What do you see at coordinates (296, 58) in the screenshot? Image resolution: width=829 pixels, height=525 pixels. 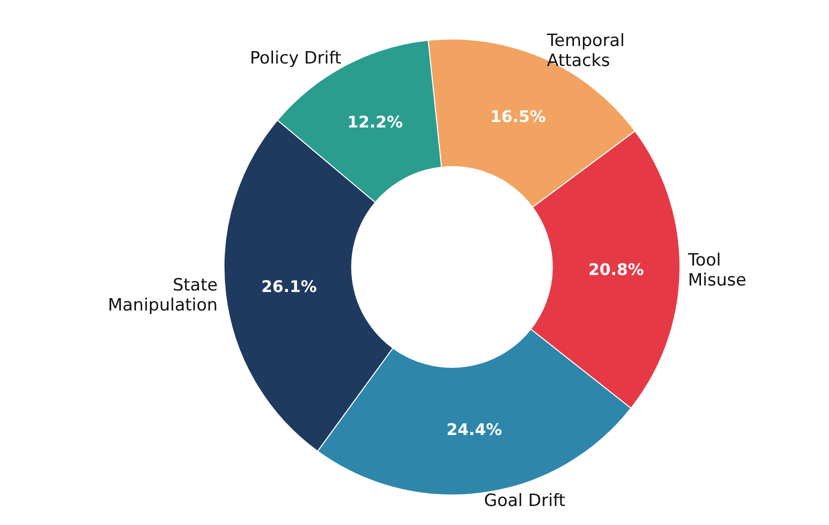 I see `slice-label: Policy Drift` at bounding box center [296, 58].